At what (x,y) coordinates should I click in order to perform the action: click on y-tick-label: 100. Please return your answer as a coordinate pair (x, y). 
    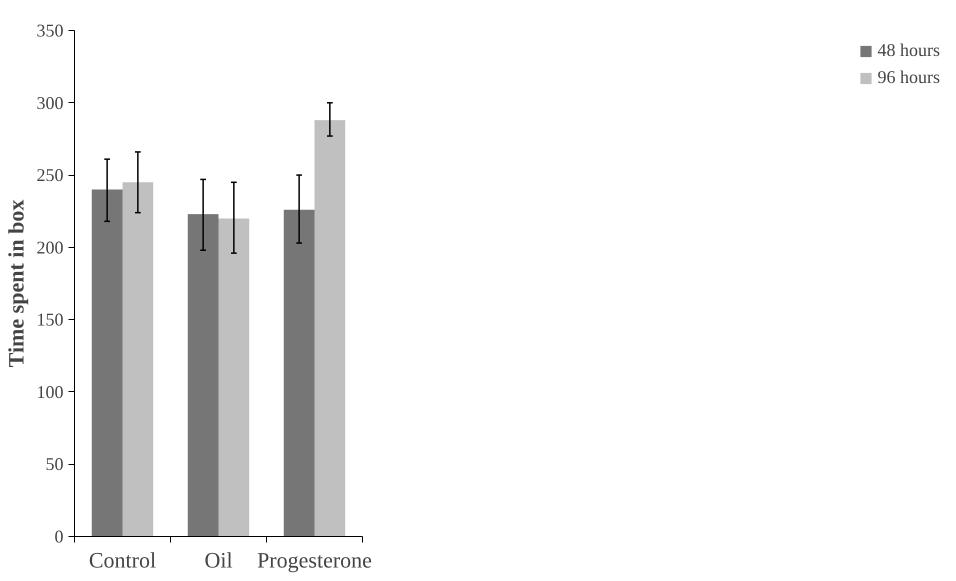
    Looking at the image, I should click on (50, 392).